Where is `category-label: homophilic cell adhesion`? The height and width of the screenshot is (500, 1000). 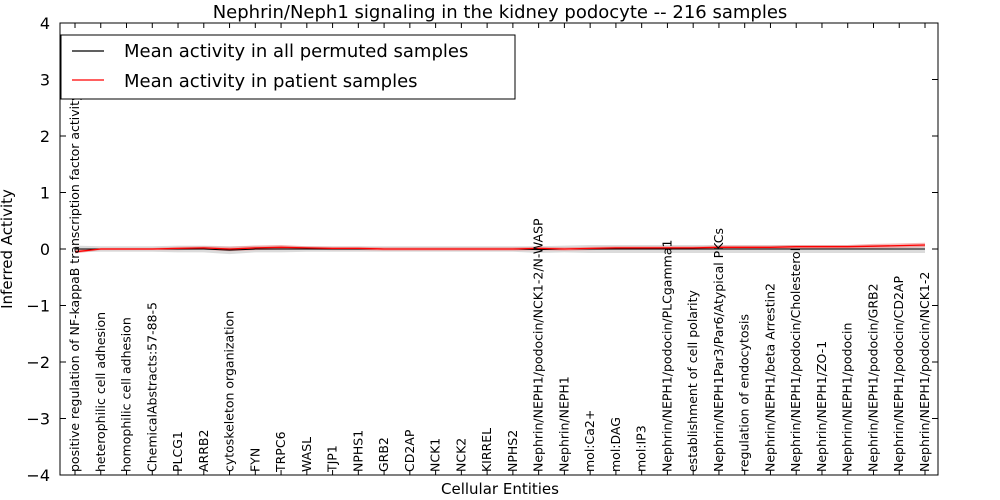
category-label: homophilic cell adhesion is located at coordinates (126, 394).